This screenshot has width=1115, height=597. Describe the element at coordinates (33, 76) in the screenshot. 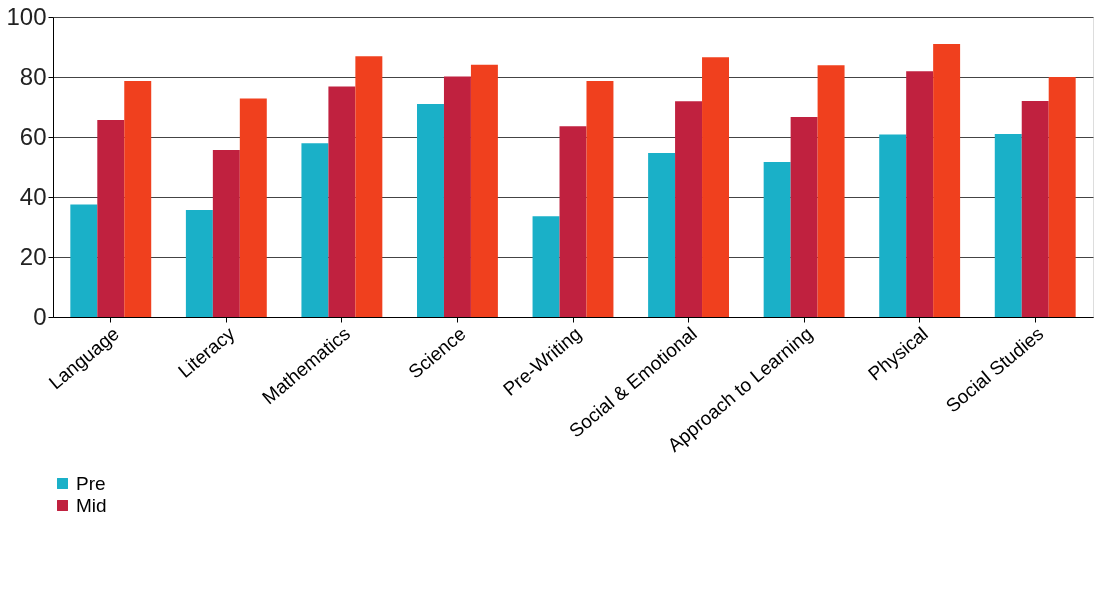

I see `y-tick-label: 80` at that location.